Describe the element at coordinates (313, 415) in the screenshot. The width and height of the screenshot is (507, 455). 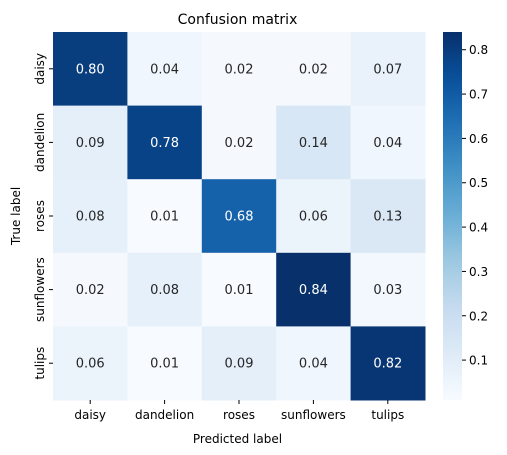
I see `x-tick-label: sunflowers` at that location.